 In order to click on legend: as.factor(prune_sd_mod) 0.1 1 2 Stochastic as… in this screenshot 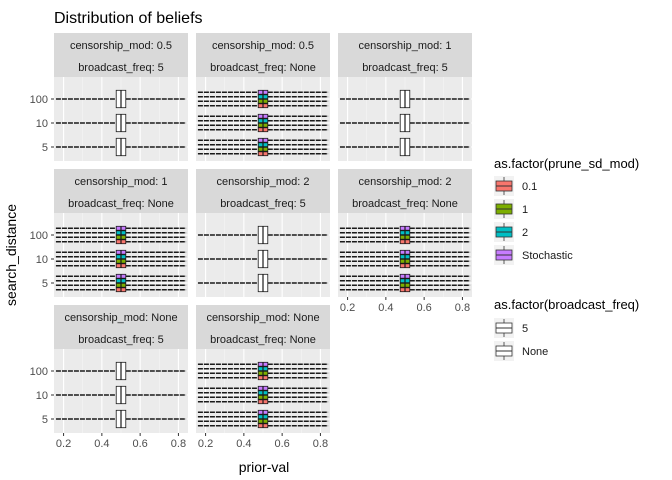, I will do `click(566, 258)`.